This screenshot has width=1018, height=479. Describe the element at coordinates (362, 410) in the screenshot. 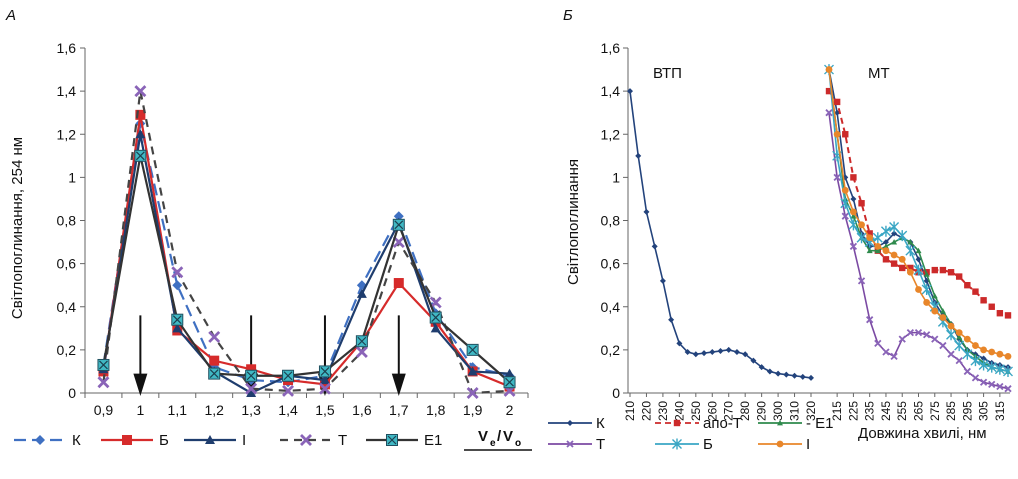

I see `chart-a-x-tick-label: 1,6` at that location.